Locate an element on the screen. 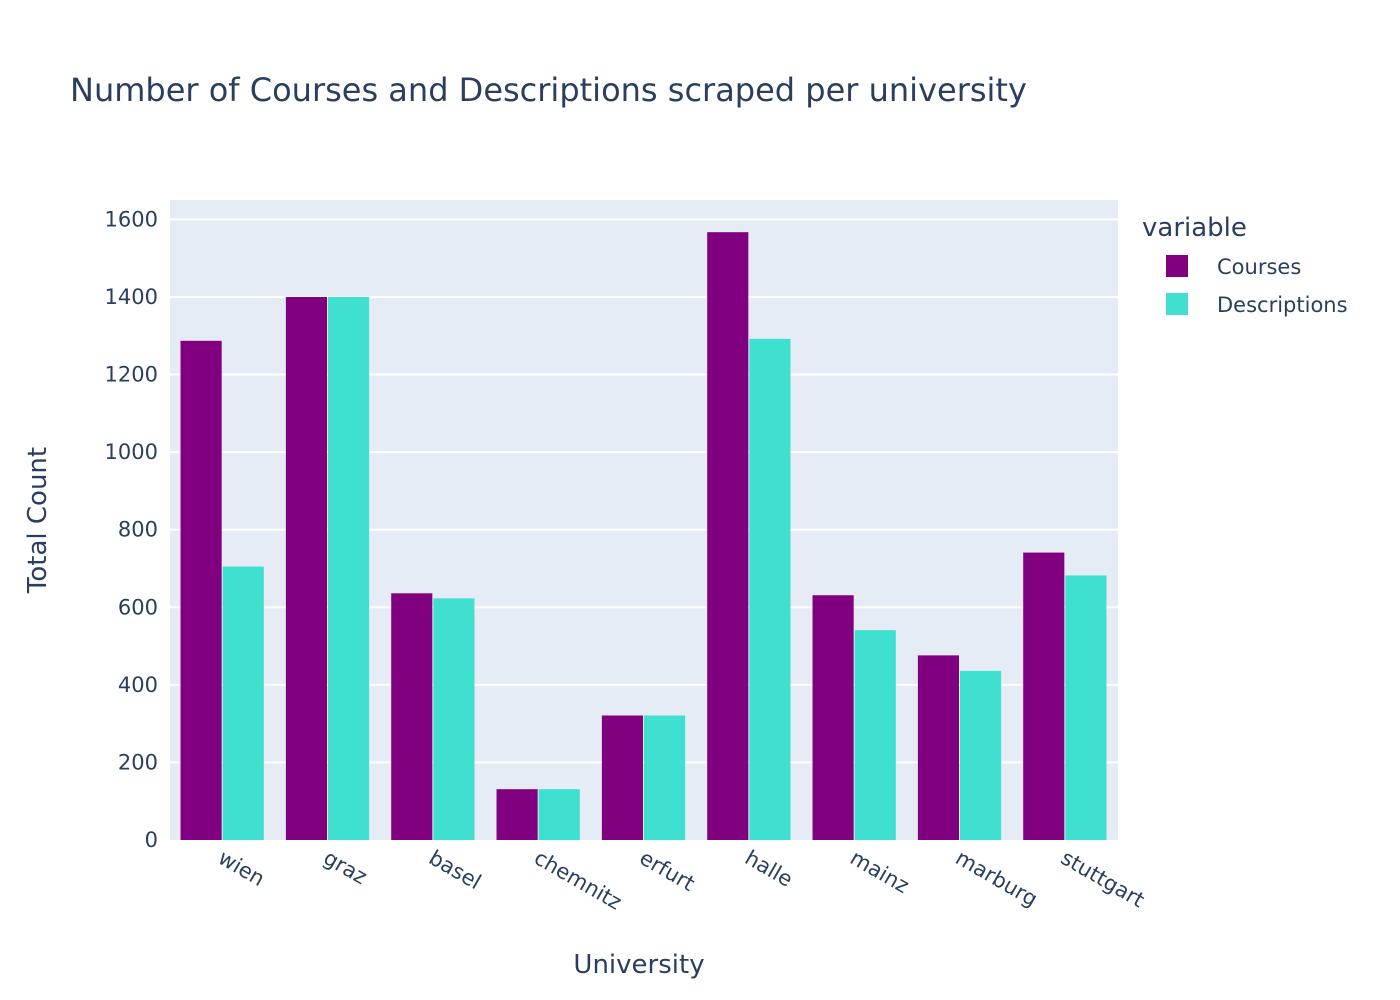 The width and height of the screenshot is (1400, 1000). x-tick-label-stuttgart: stuttgart is located at coordinates (1103, 879).